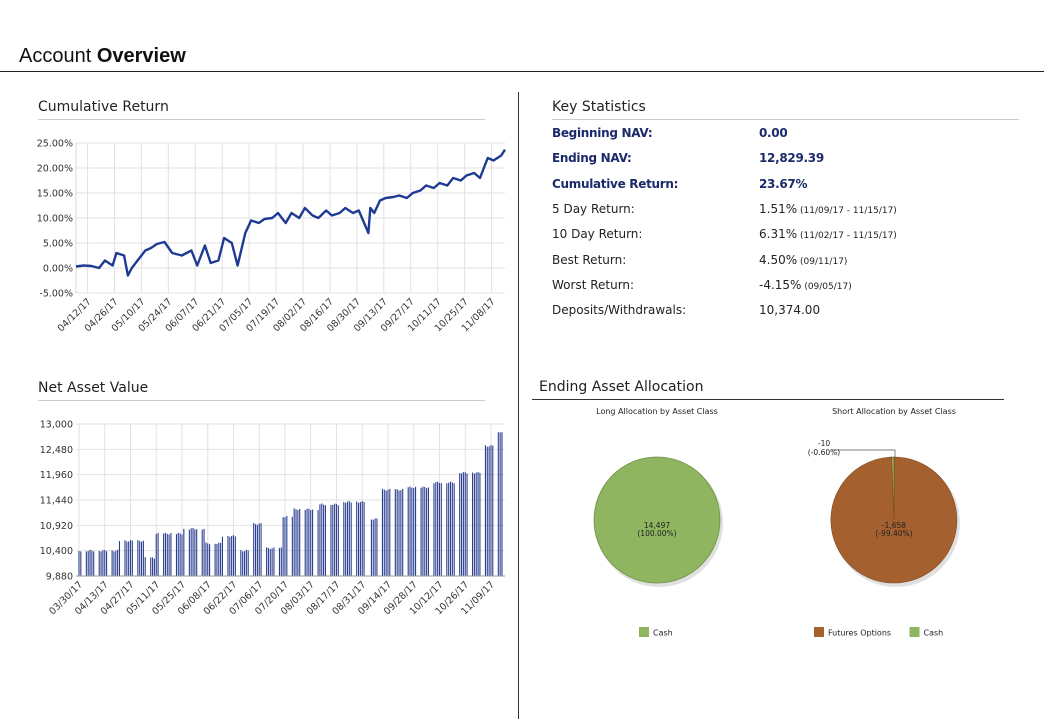  I want to click on stat-label: 10 Day Return:, so click(597, 234).